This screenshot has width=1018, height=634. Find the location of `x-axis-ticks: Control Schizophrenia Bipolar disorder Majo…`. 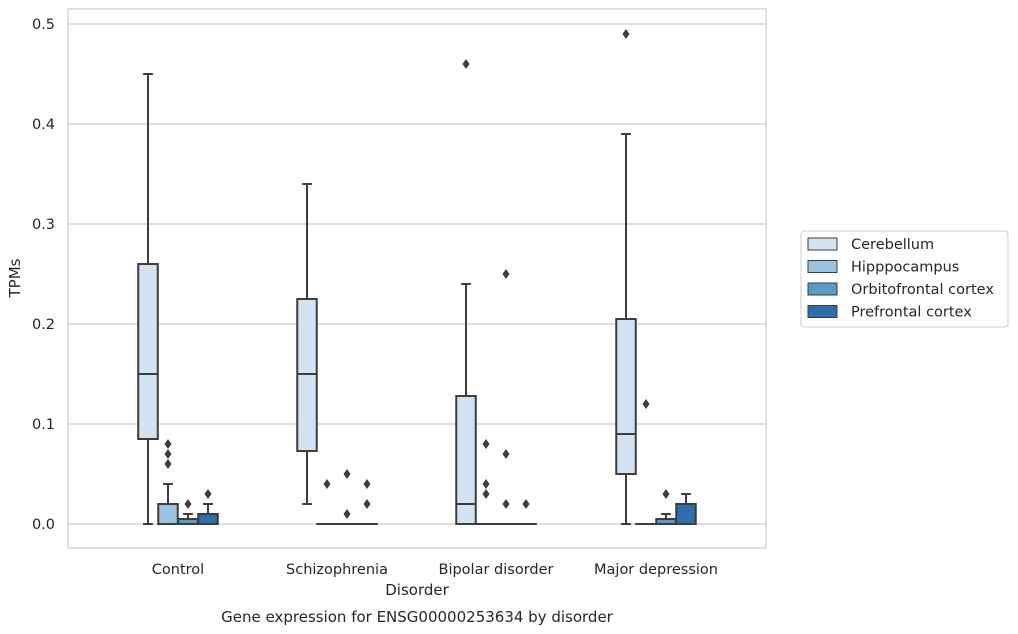

x-axis-ticks: Control Schizophrenia Bipolar disorder Majo… is located at coordinates (435, 570).